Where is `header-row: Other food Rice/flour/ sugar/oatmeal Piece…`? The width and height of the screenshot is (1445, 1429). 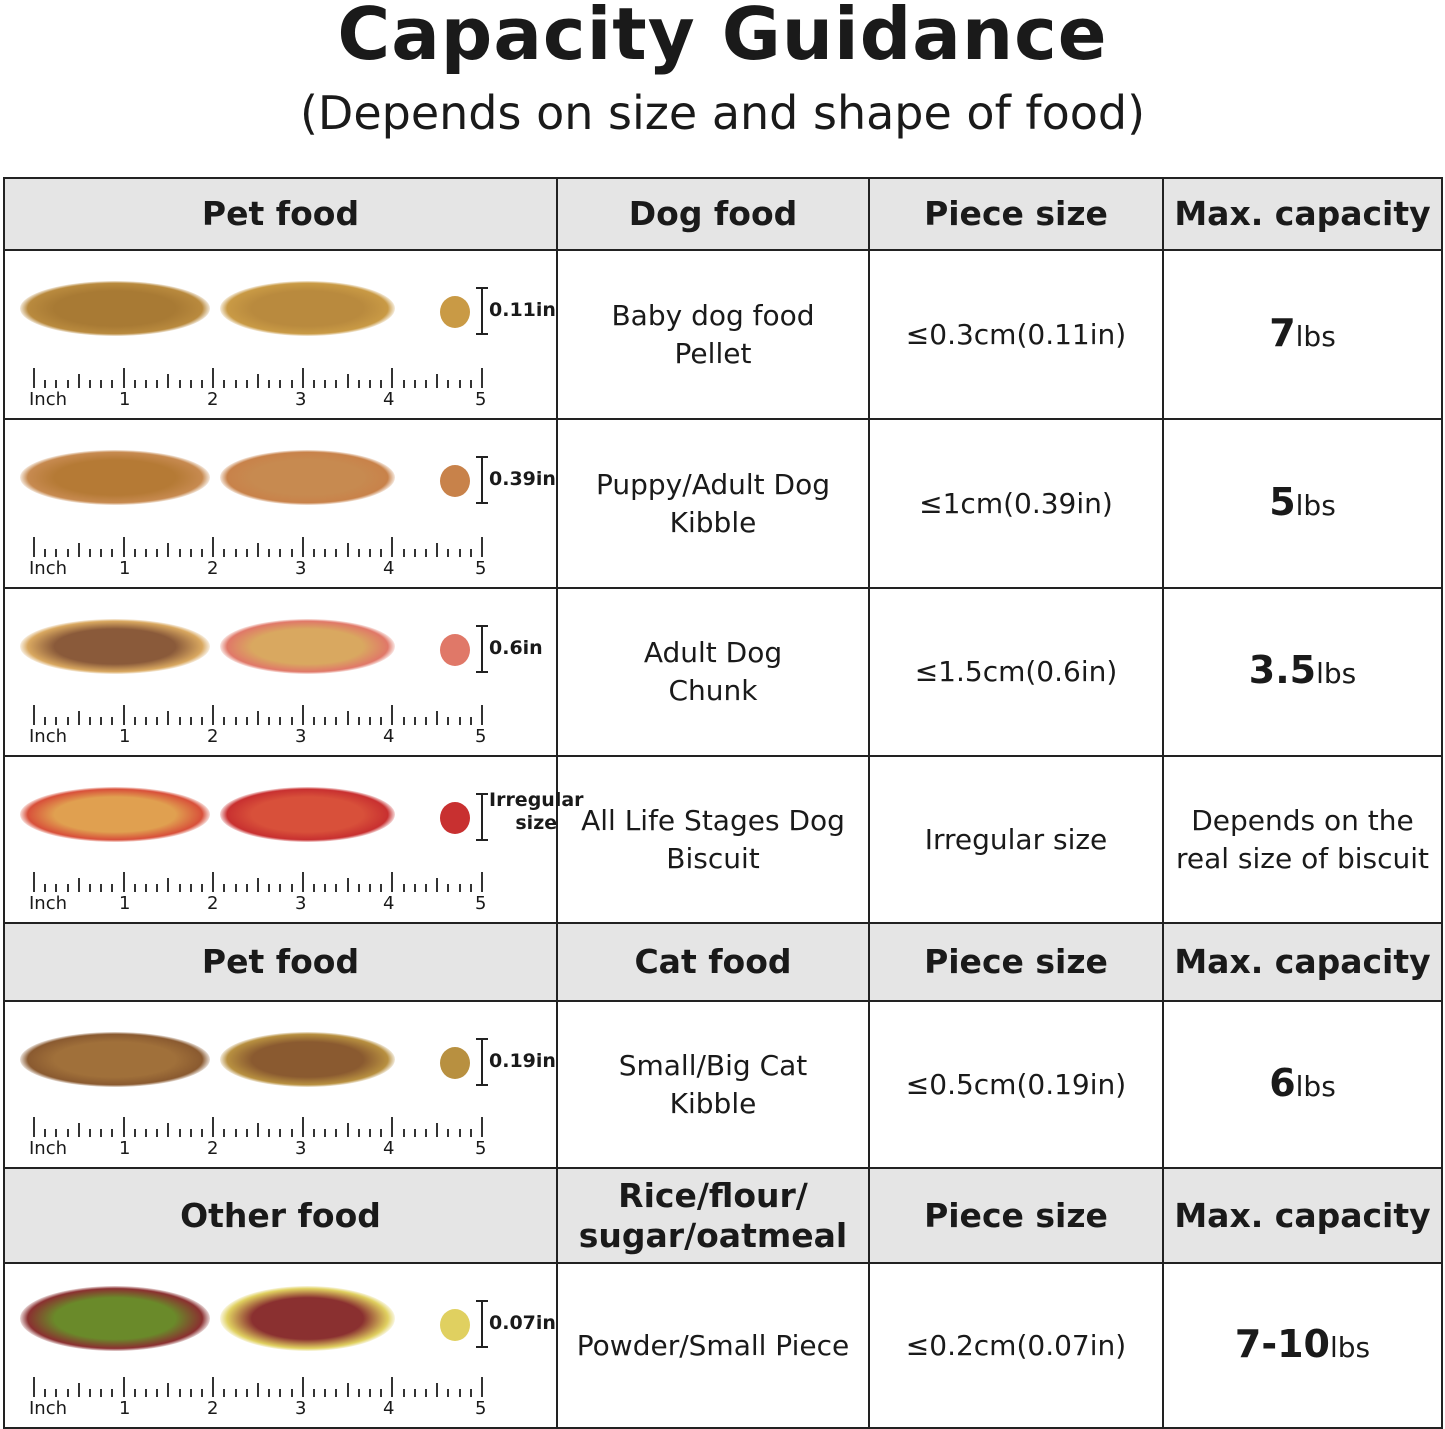 header-row: Other food Rice/flour/ sugar/oatmeal Piece… is located at coordinates (723, 1215).